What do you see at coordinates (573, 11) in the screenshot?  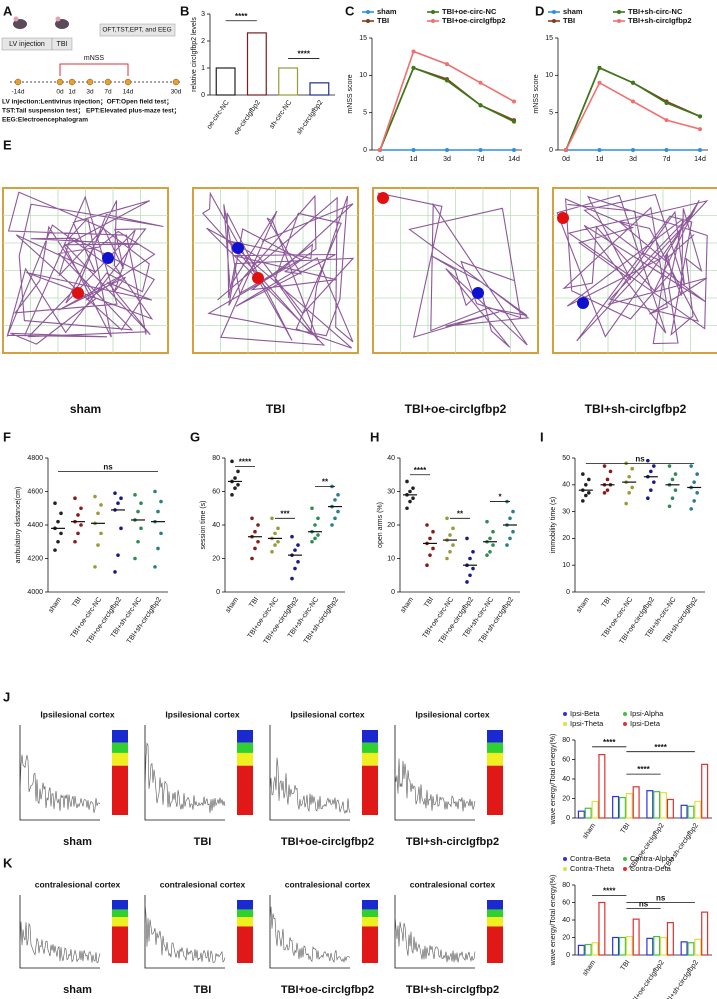 I see `legend-label: sham` at bounding box center [573, 11].